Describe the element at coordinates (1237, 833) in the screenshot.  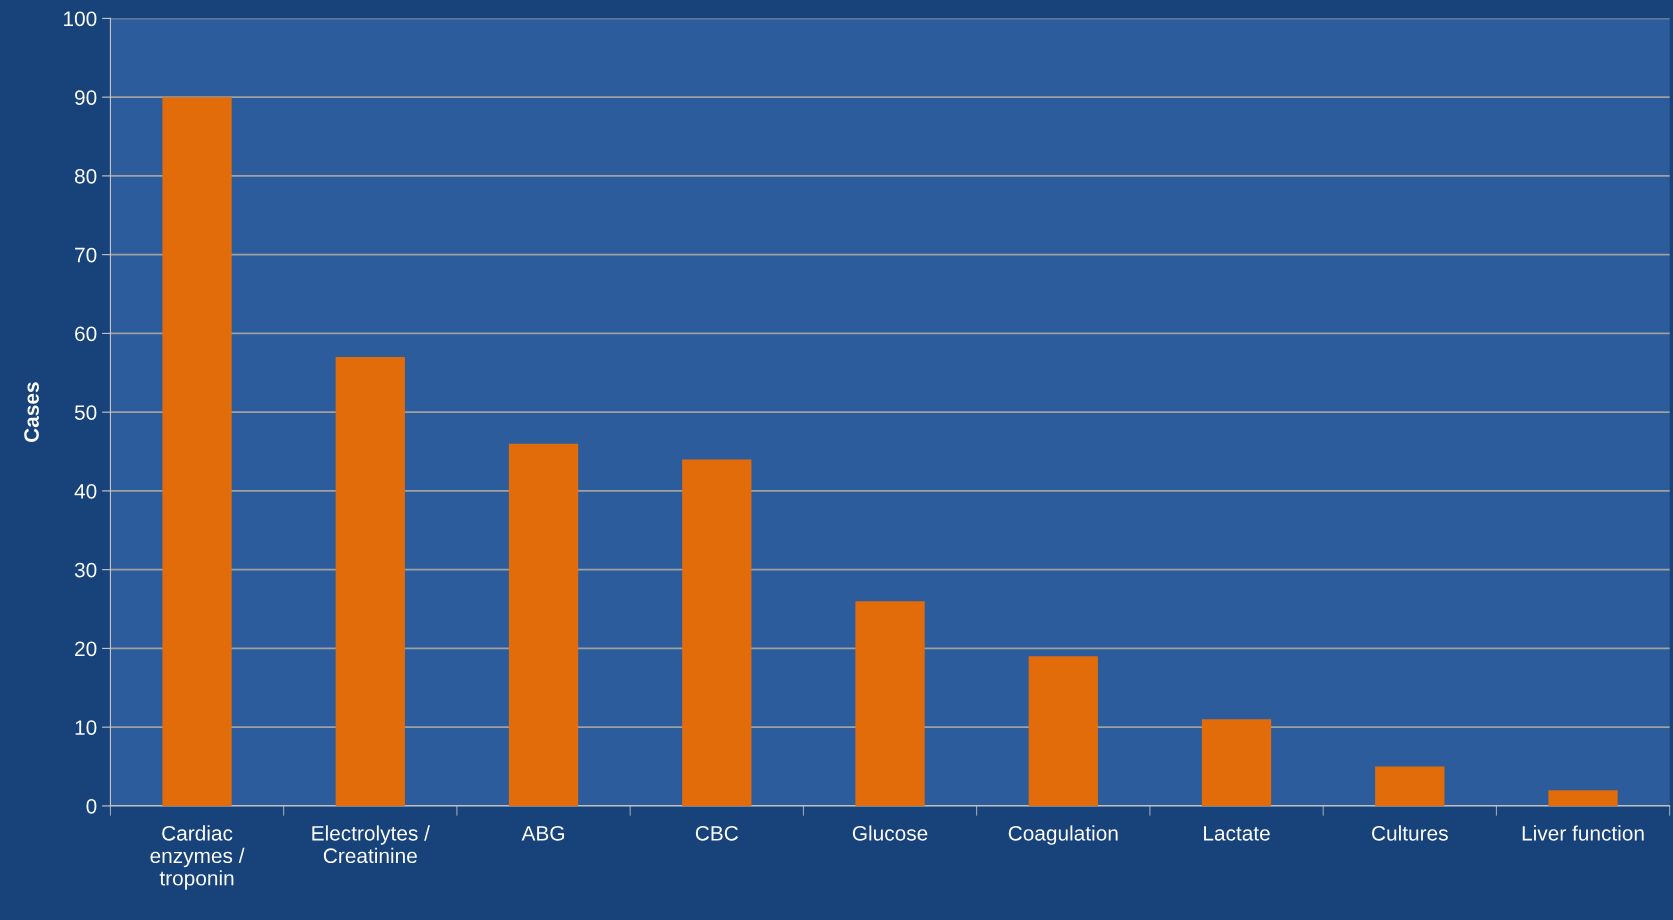
I see `x-tick-label: Lactate` at that location.